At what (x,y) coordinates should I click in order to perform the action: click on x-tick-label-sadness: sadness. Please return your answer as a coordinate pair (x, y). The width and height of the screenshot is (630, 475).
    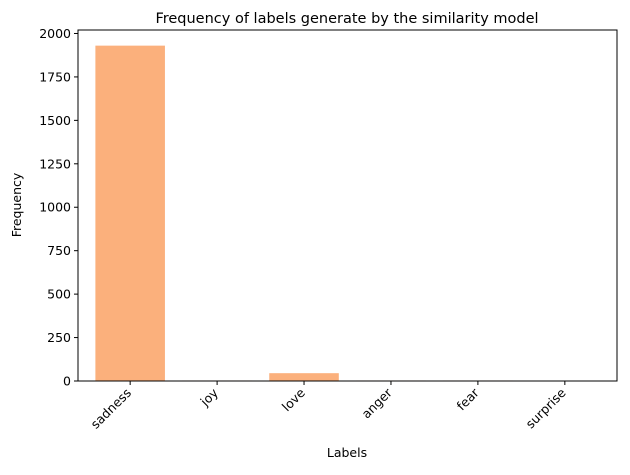
    Looking at the image, I should click on (111, 408).